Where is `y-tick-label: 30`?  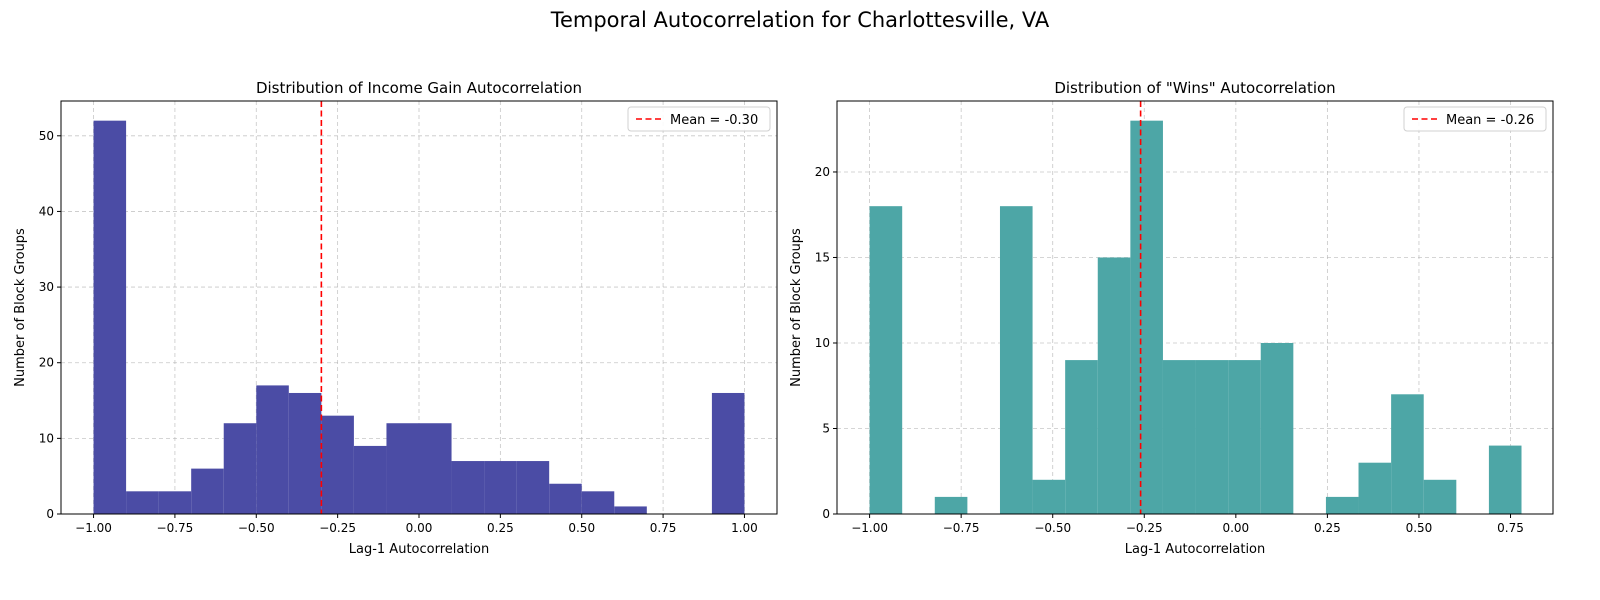 y-tick-label: 30 is located at coordinates (46, 287).